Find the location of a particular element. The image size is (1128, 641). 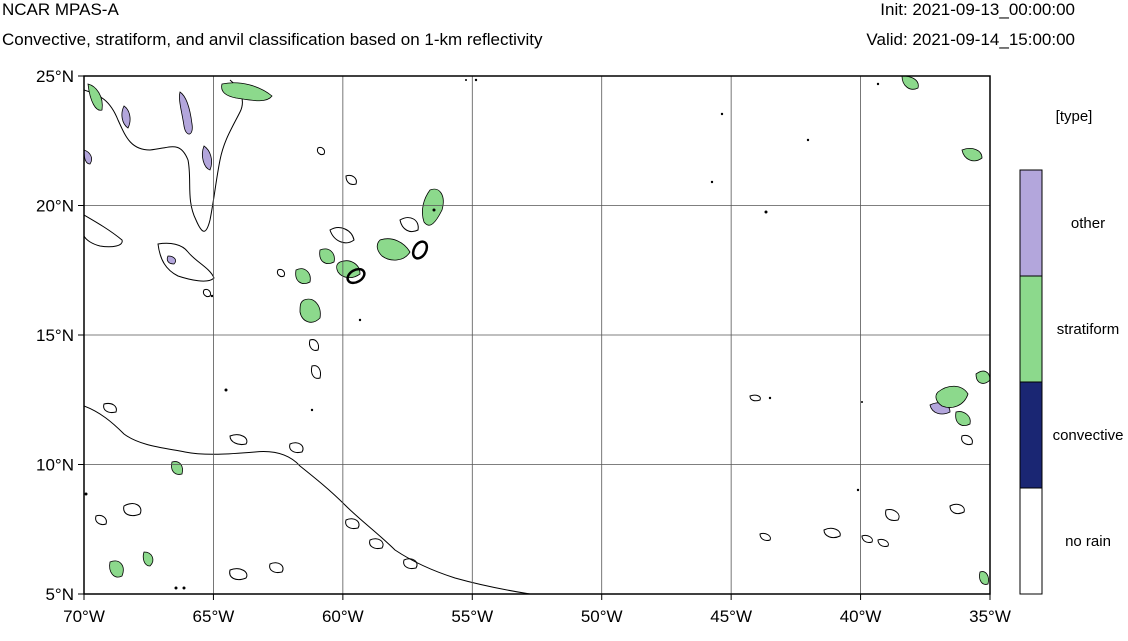

legend: [type] other stratiform convective no rain is located at coordinates (1071, 351).